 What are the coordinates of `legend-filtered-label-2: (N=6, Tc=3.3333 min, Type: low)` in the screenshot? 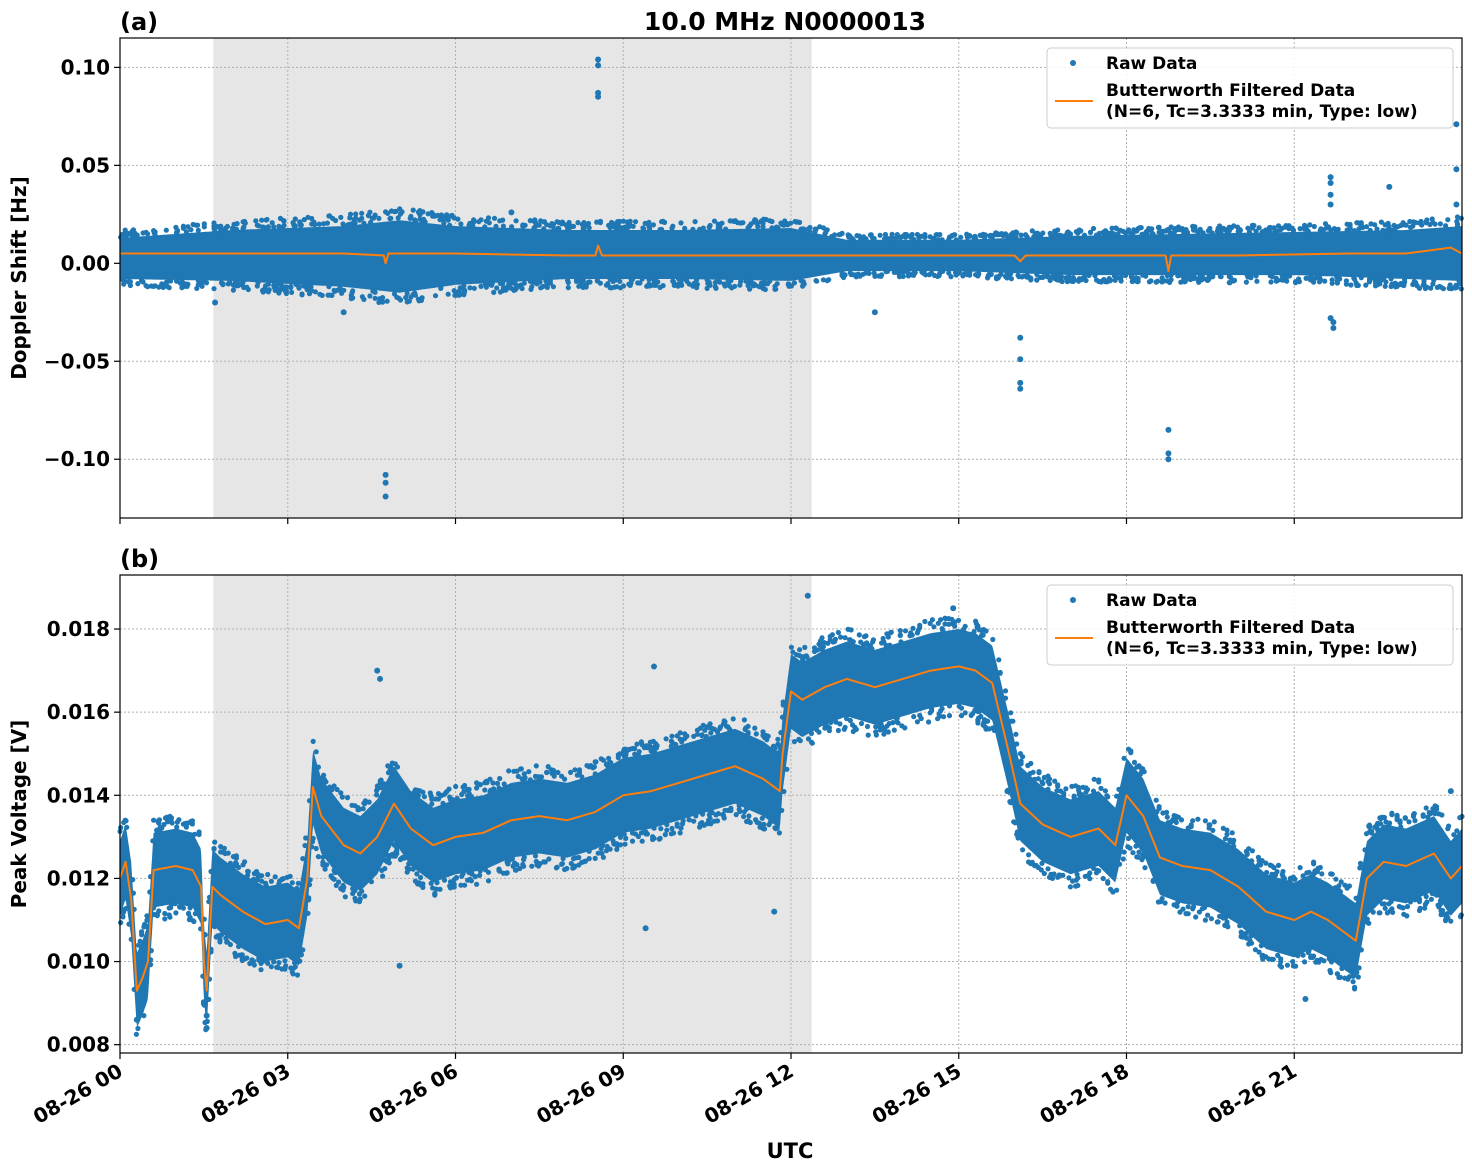 It's located at (1262, 112).